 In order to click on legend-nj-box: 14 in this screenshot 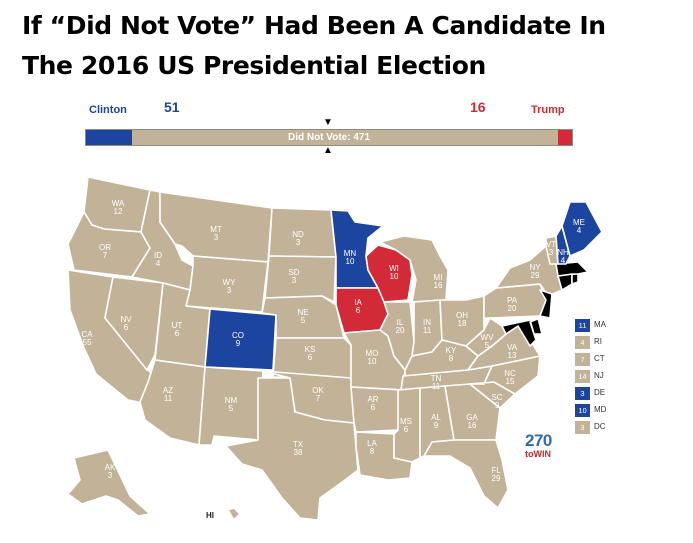, I will do `click(582, 376)`.